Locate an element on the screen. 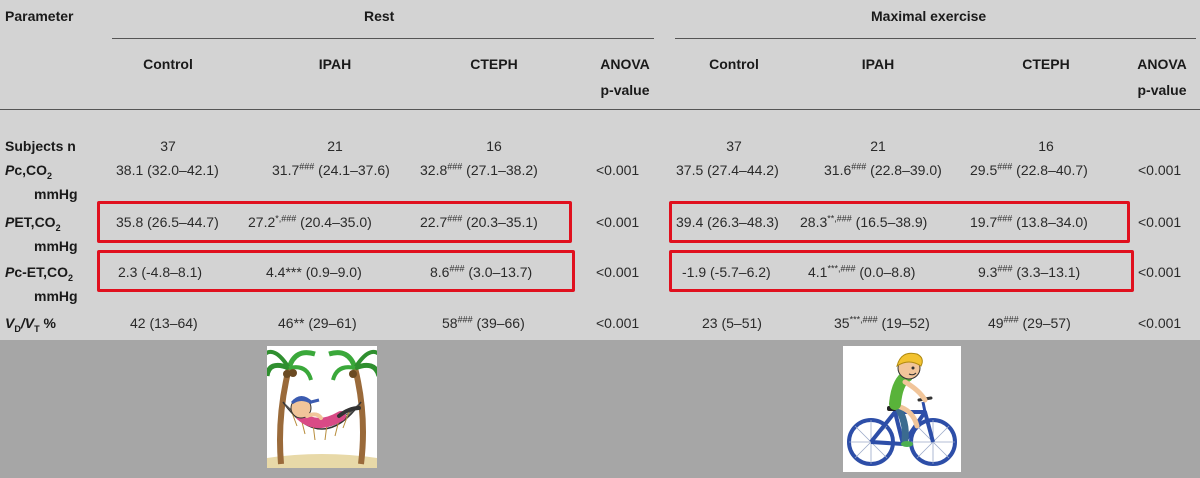 This screenshot has height=478, width=1200. cyclist-illustration is located at coordinates (902, 409).